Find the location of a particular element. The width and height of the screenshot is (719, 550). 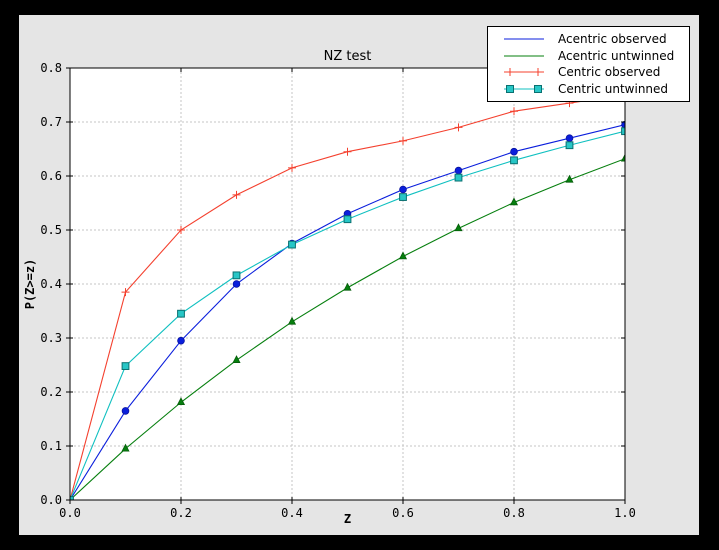

legend-item: Centric untwinned is located at coordinates (593, 89).